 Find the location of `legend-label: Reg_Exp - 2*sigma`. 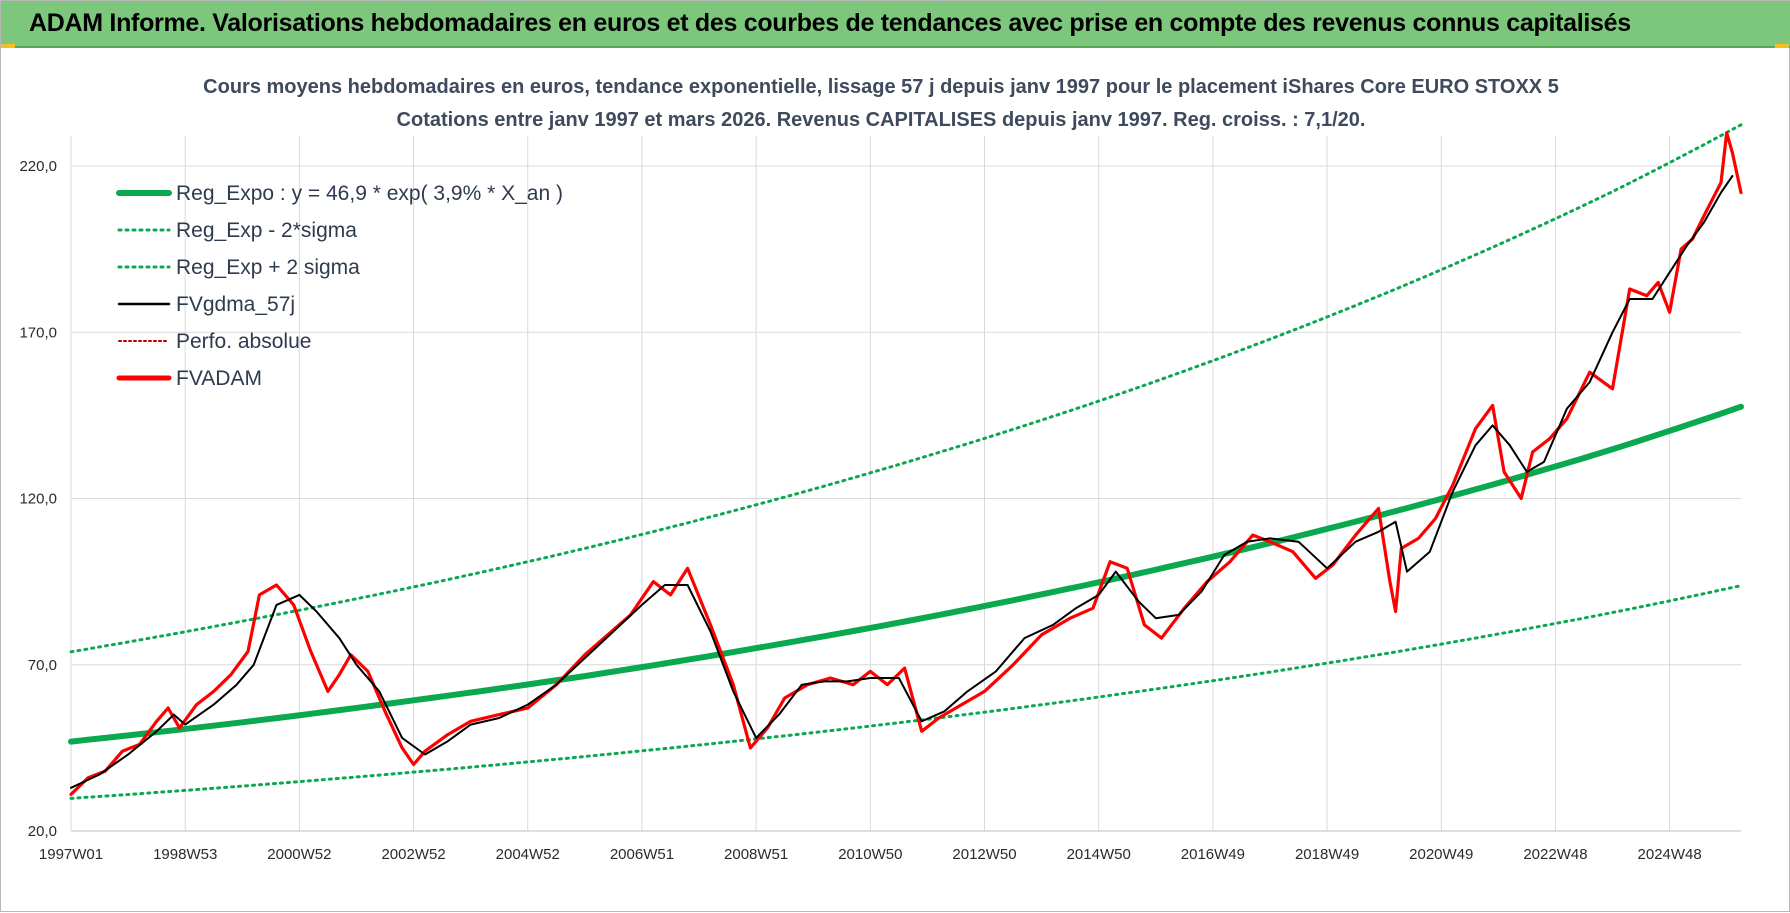

legend-label: Reg_Exp - 2*sigma is located at coordinates (266, 230).